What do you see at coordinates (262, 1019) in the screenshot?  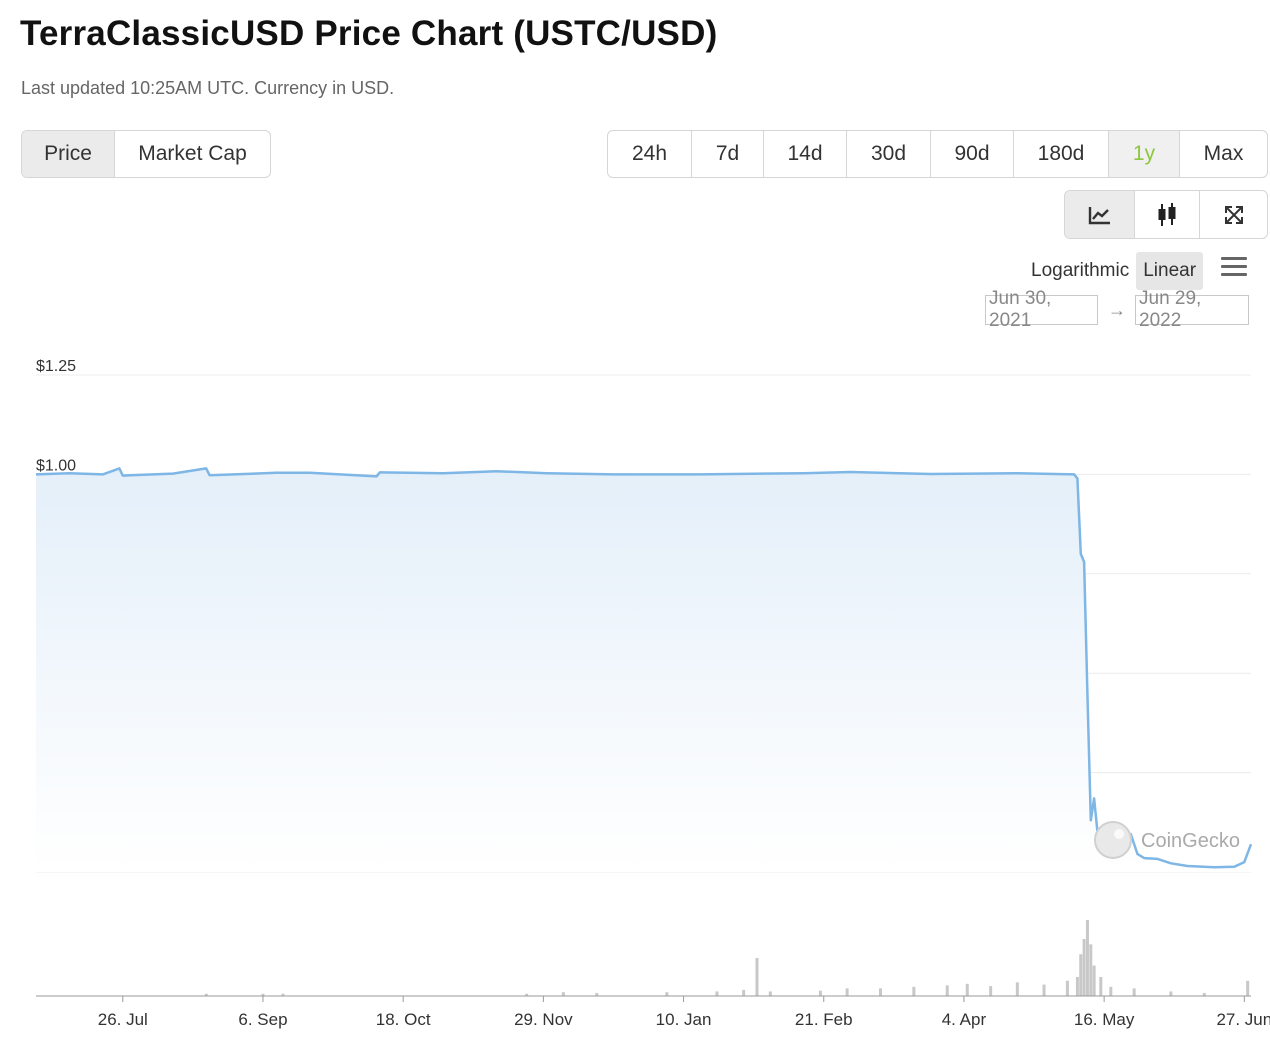 I see `x-tick-label: 6. Sep` at bounding box center [262, 1019].